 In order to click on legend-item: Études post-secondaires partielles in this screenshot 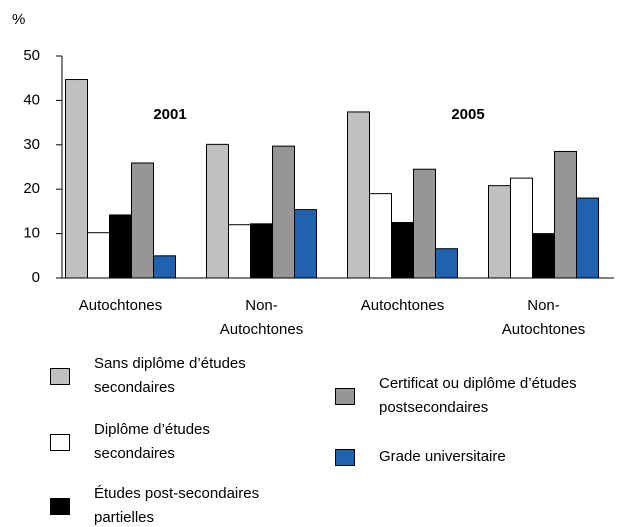, I will do `click(162, 504)`.